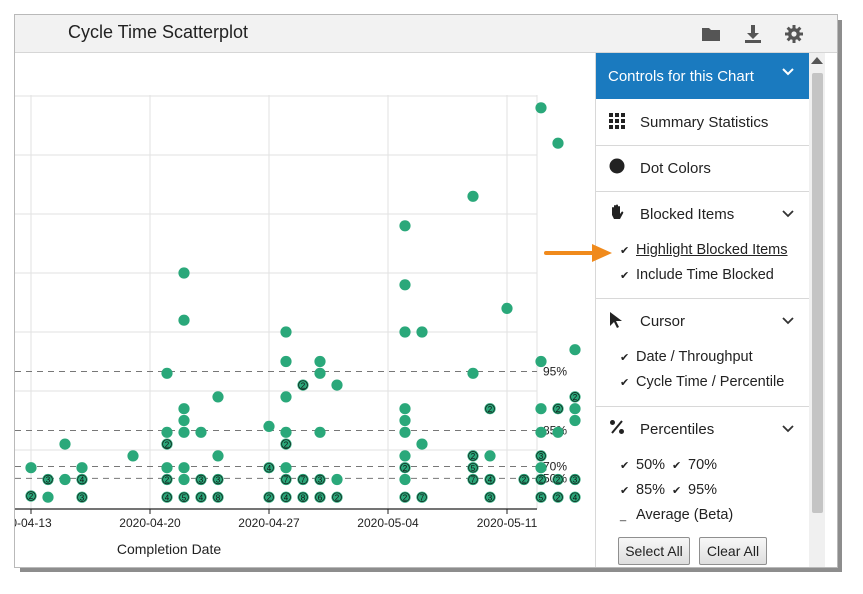 The image size is (863, 594). I want to click on option-highlight-blocked-items: ✔ Highlight Blocked Items, so click(704, 250).